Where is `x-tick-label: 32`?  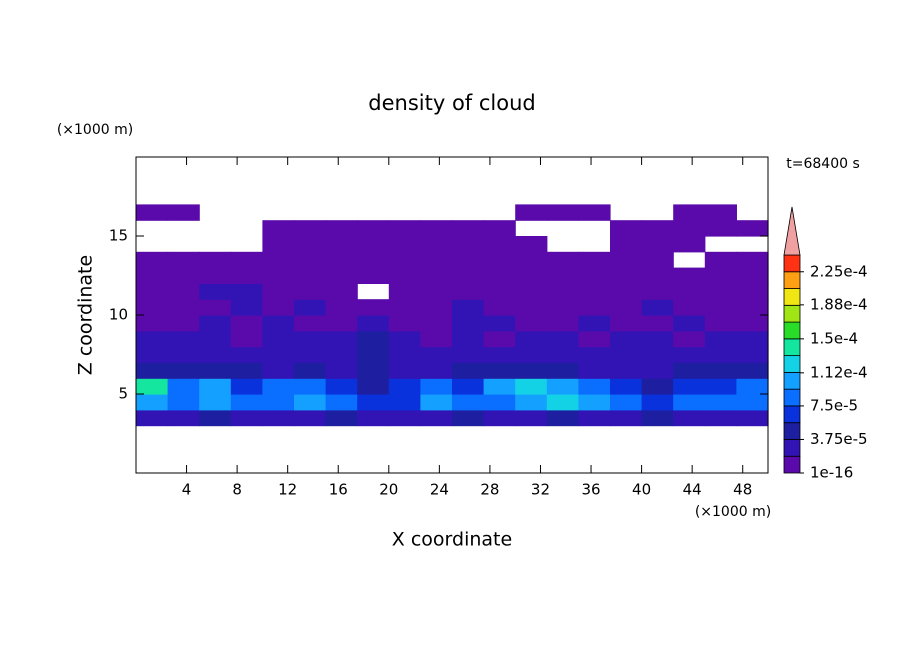
x-tick-label: 32 is located at coordinates (540, 490).